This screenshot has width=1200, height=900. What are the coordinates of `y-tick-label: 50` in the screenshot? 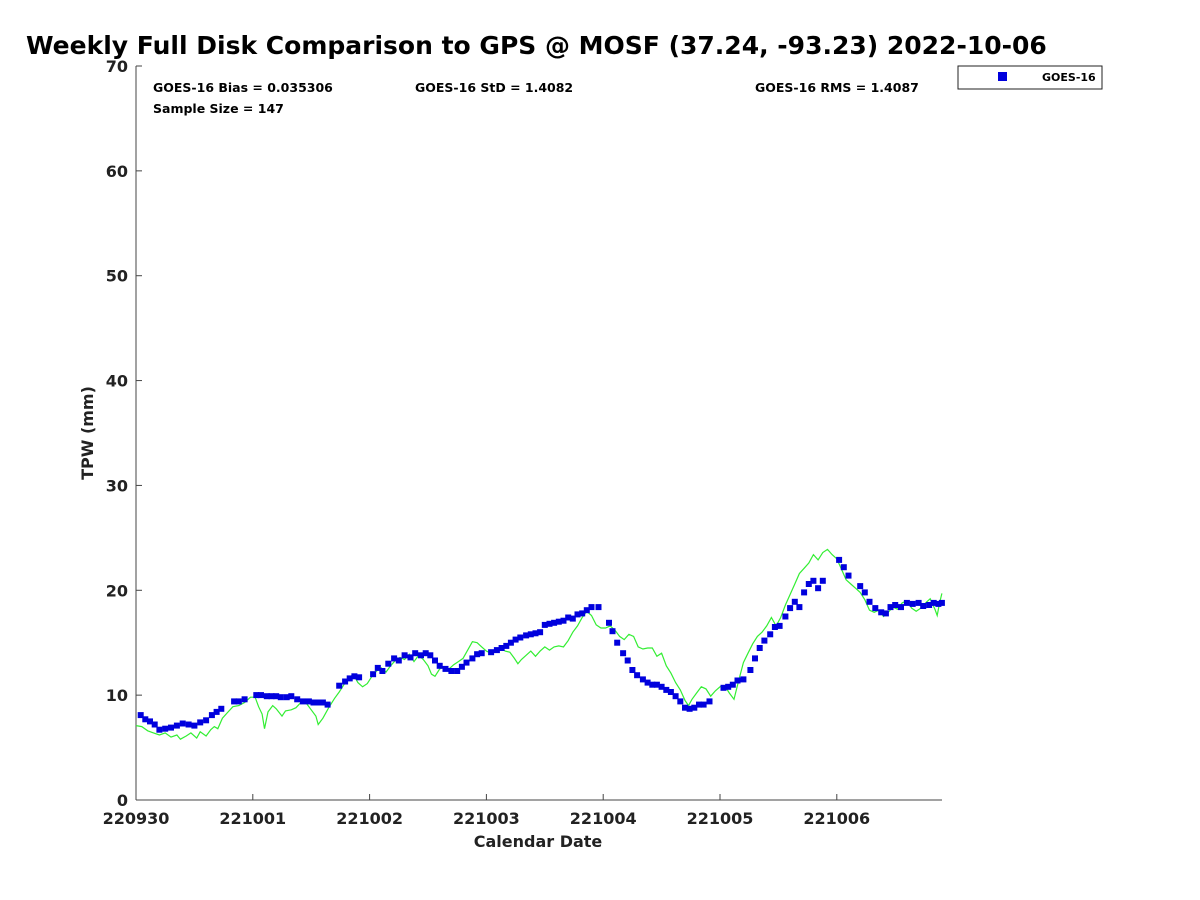 It's located at (117, 276).